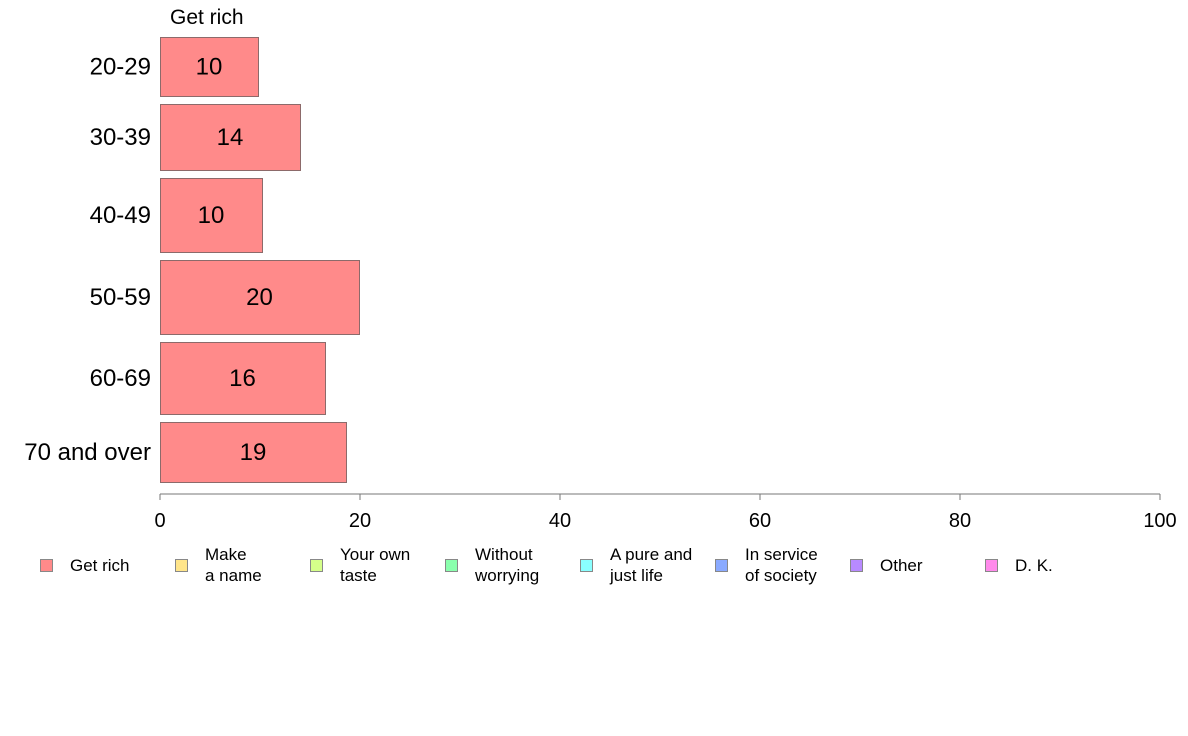 This screenshot has height=736, width=1188. What do you see at coordinates (375, 565) in the screenshot?
I see `legend-label: Your own taste` at bounding box center [375, 565].